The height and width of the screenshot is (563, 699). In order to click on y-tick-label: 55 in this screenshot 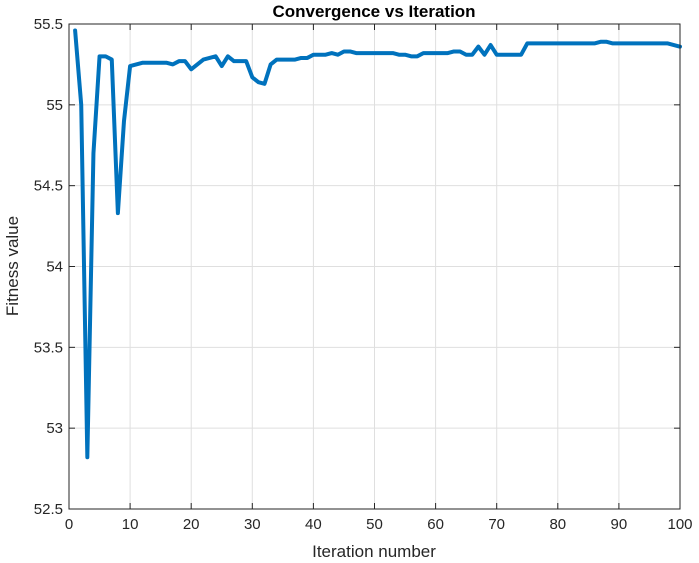, I will do `click(54, 105)`.